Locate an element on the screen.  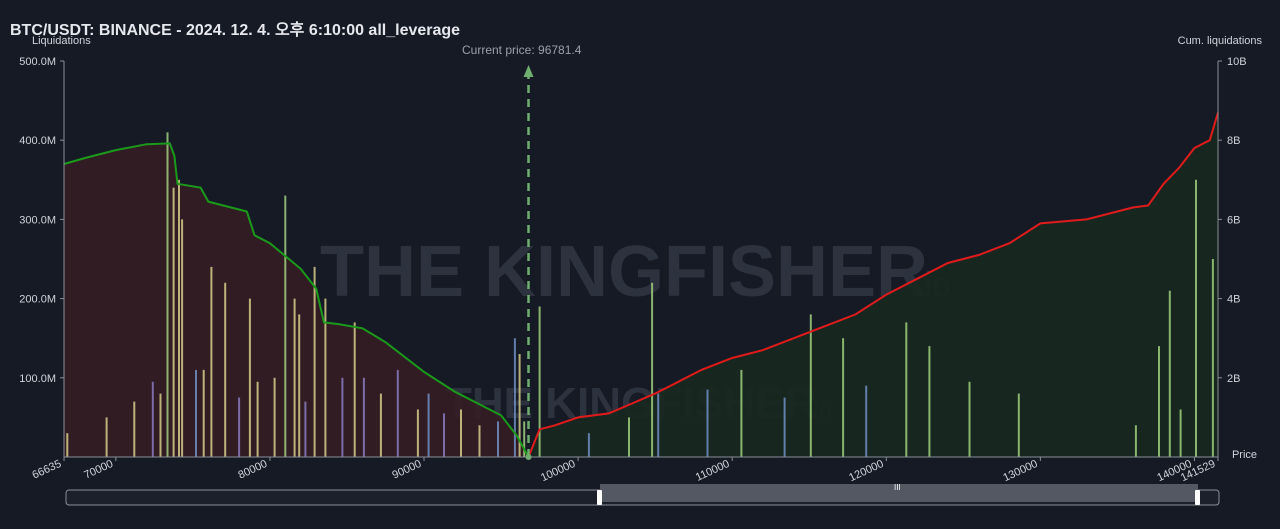
x-tick-label: 120000 is located at coordinates (866, 471).